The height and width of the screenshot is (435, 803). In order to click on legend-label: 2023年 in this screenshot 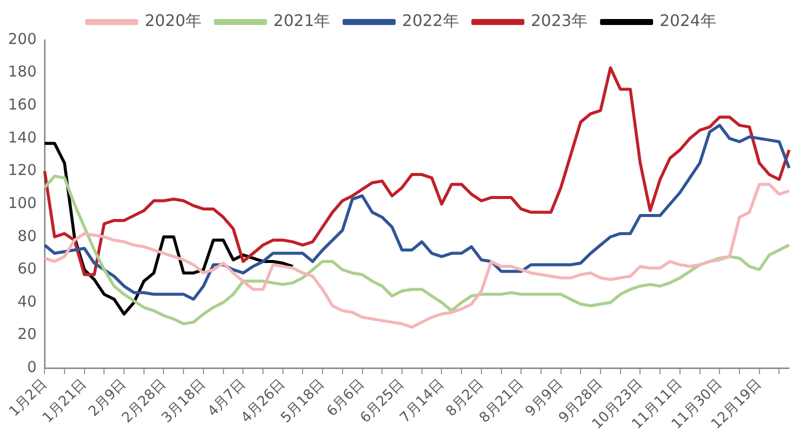, I will do `click(559, 20)`.